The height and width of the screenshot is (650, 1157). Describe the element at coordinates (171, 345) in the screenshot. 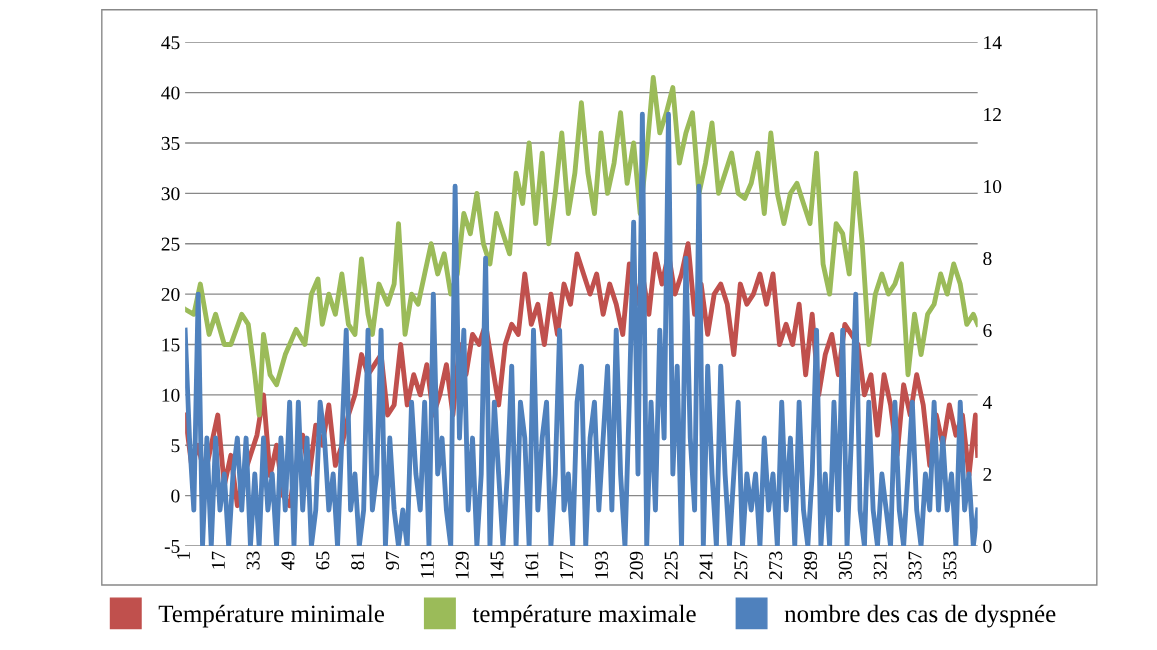

I see `y-tick-label: 15` at that location.